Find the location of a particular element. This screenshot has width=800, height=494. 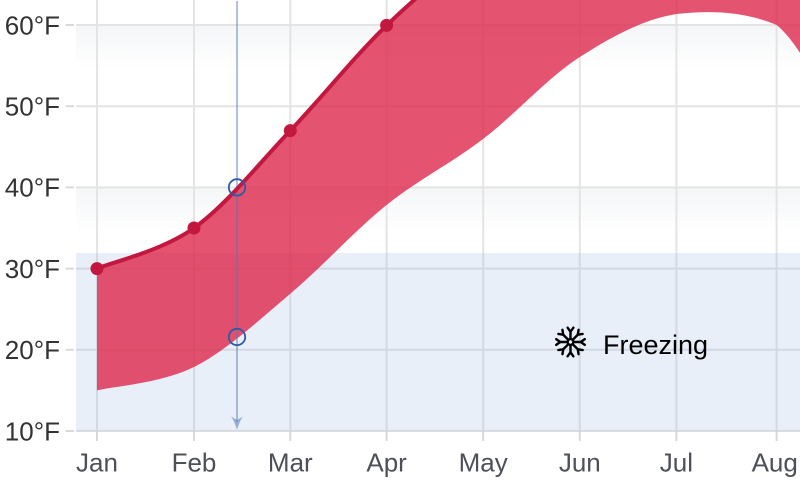

svg-text: Feb is located at coordinates (194, 463).